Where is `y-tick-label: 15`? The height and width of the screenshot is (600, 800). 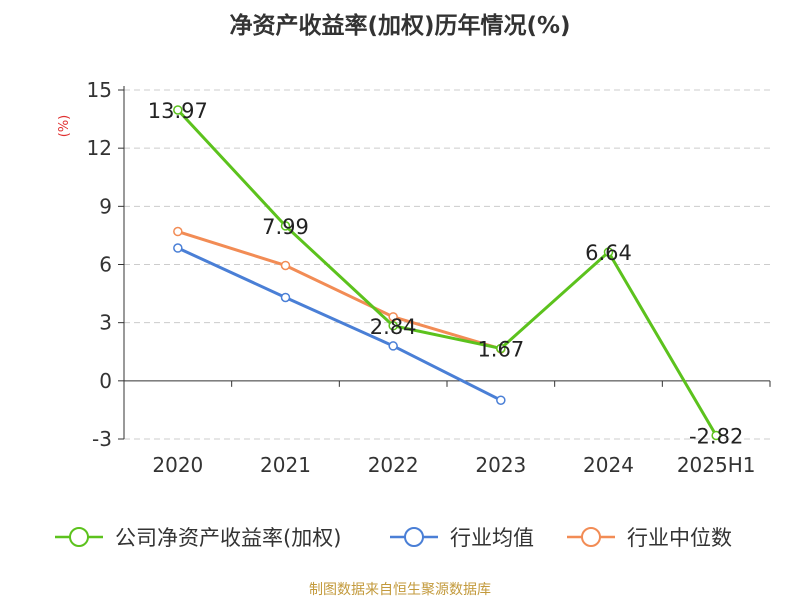
y-tick-label: 15 is located at coordinates (99, 90).